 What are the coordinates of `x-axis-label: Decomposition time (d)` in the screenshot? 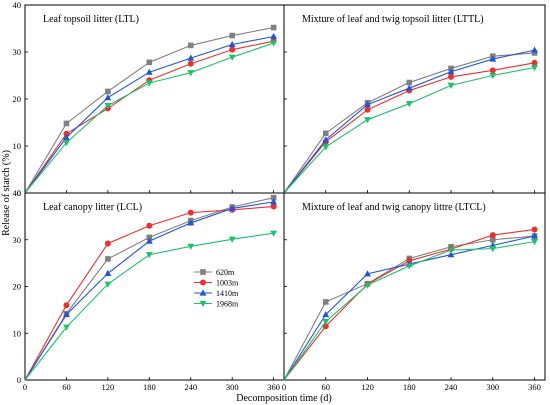 It's located at (284, 398).